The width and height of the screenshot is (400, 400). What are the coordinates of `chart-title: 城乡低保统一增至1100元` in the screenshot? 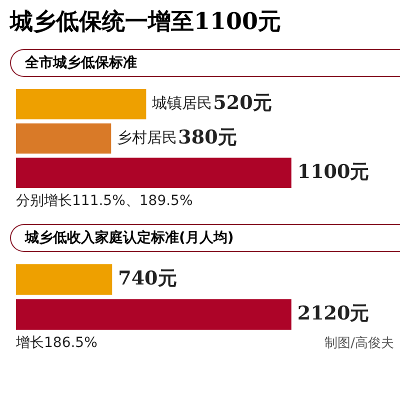 It's located at (145, 22).